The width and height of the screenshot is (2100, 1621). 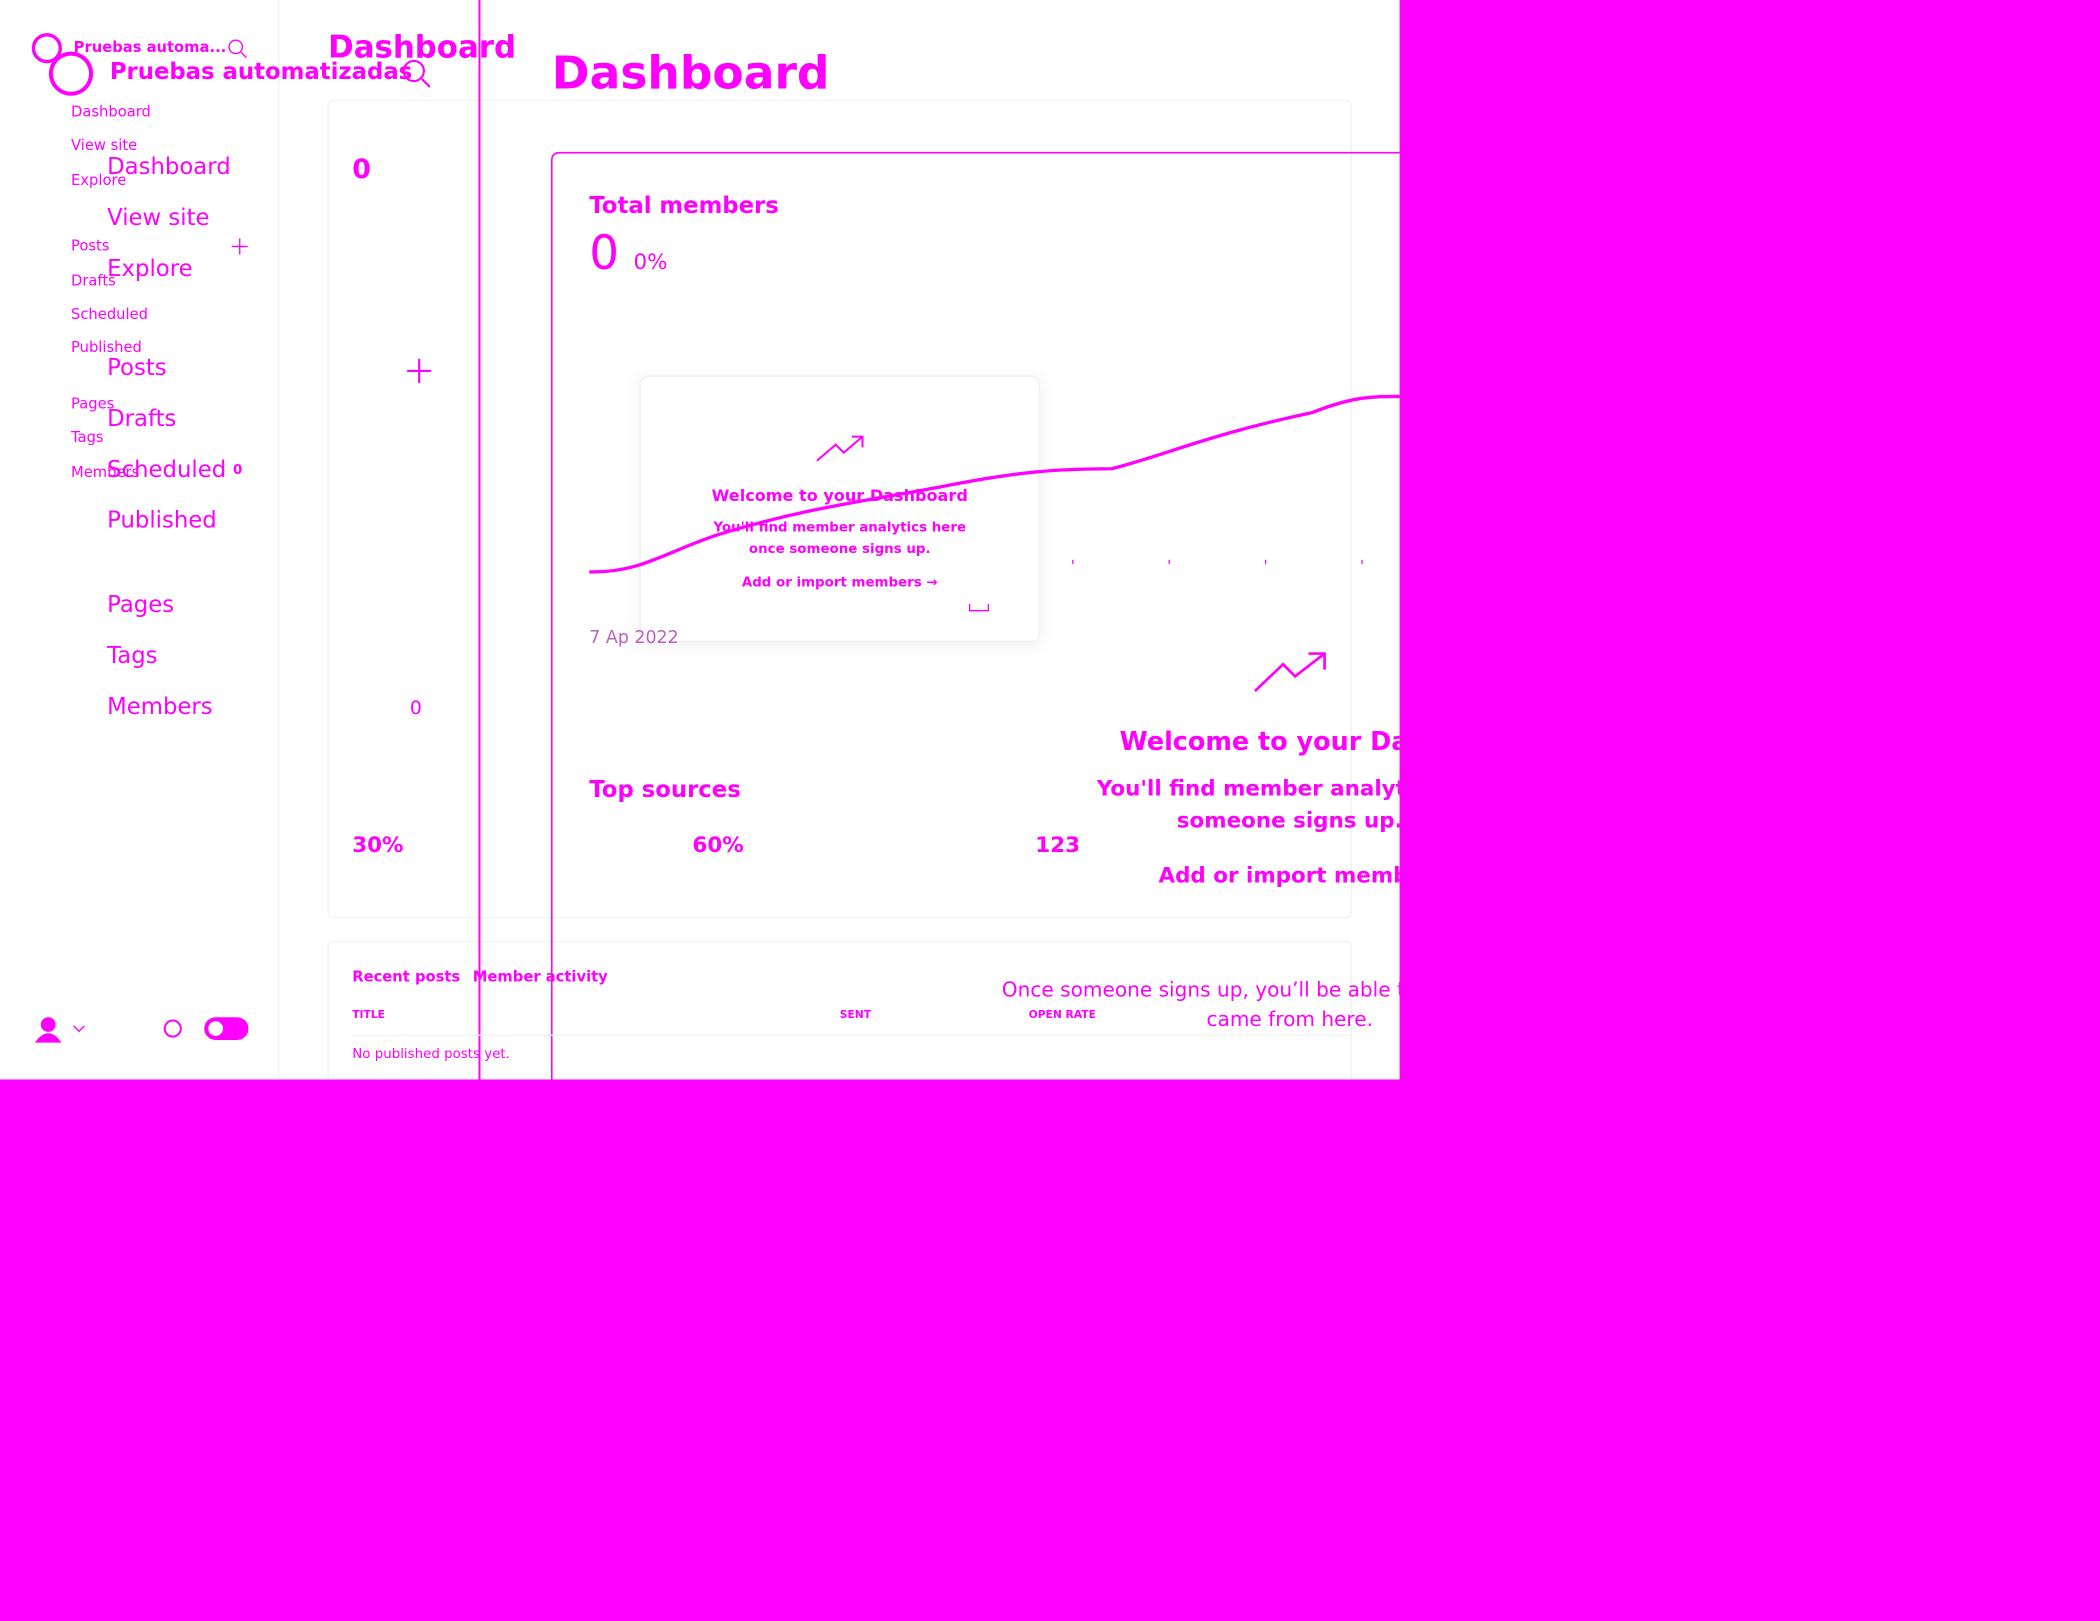 I want to click on settings-icon, so click(x=172, y=1028).